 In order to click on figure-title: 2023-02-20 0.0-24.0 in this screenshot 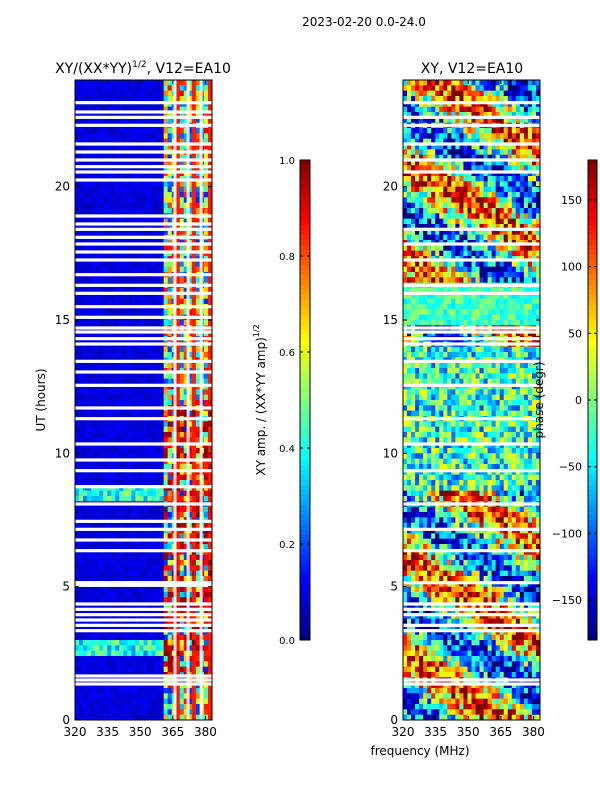, I will do `click(364, 22)`.